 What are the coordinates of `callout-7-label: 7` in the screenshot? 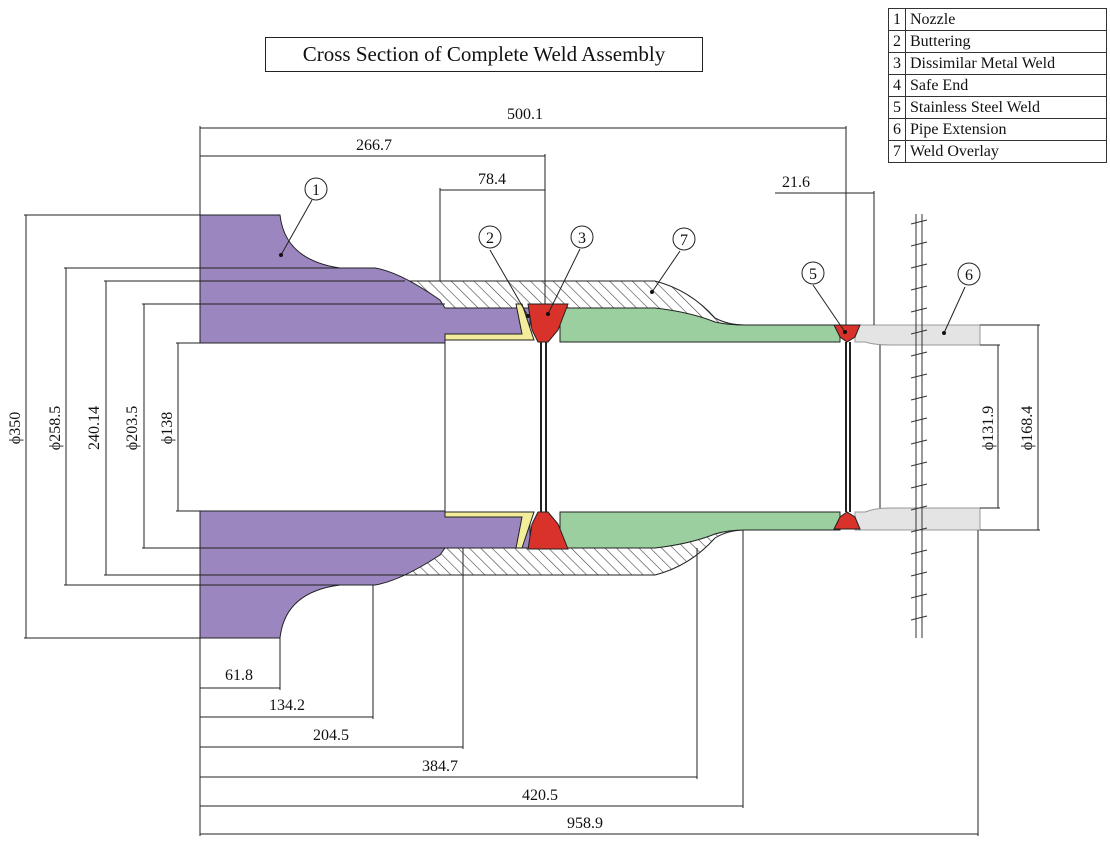 It's located at (684, 240).